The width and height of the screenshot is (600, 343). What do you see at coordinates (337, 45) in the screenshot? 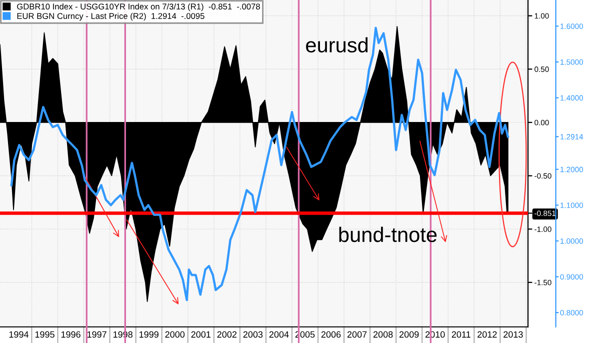
I see `annotation: eurusd` at bounding box center [337, 45].